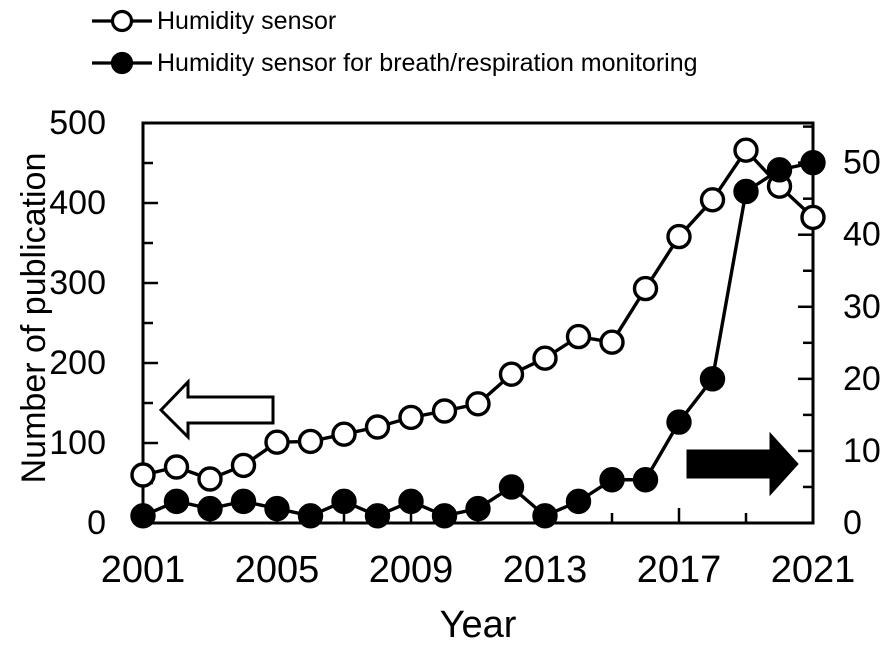 The width and height of the screenshot is (893, 648). What do you see at coordinates (862, 307) in the screenshot?
I see `right-axis-tick-label: 30` at bounding box center [862, 307].